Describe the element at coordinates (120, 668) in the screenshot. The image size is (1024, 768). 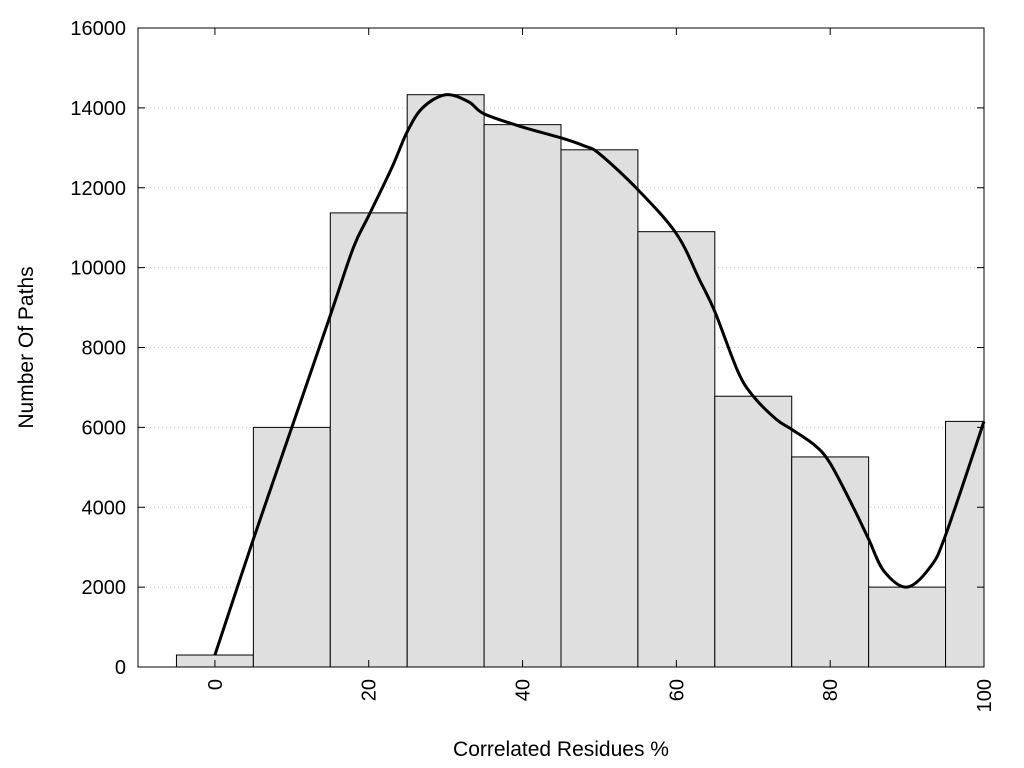
I see `y-tick-label: 0` at that location.